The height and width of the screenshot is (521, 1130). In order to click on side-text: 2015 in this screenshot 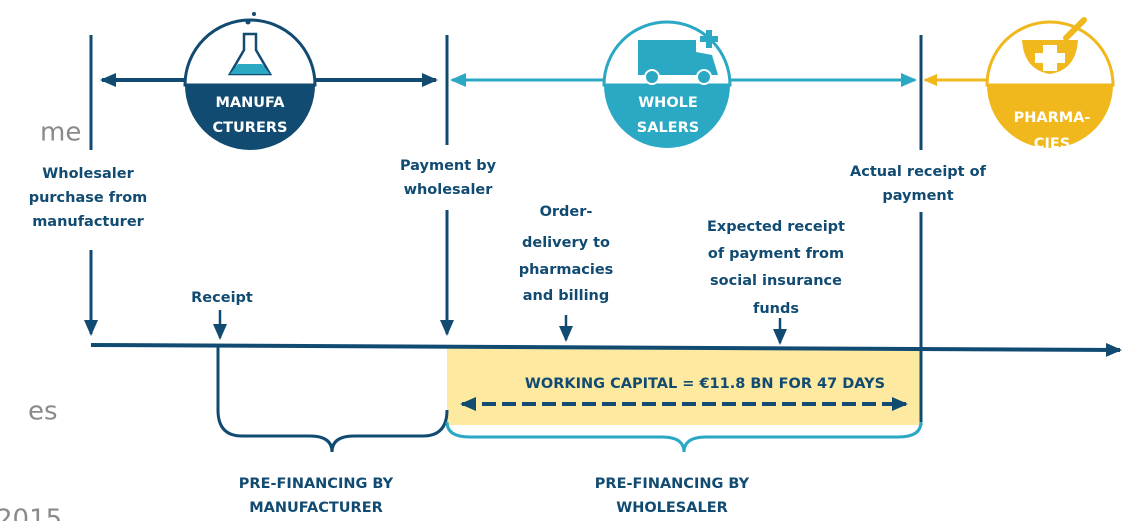, I will do `click(31, 513)`.